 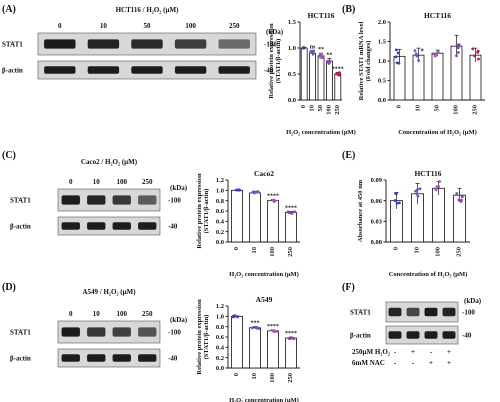 I want to click on significance-label: ****, so click(x=273, y=327).